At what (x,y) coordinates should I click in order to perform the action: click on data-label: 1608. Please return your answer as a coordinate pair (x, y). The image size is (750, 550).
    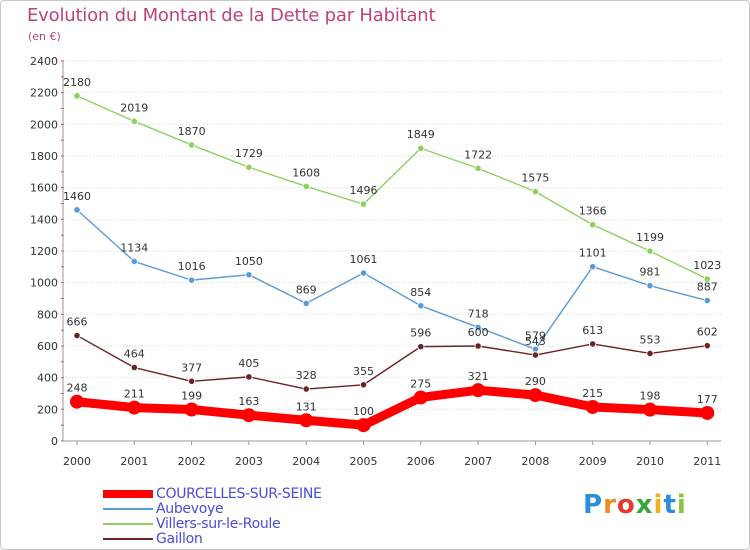
    Looking at the image, I should click on (306, 172).